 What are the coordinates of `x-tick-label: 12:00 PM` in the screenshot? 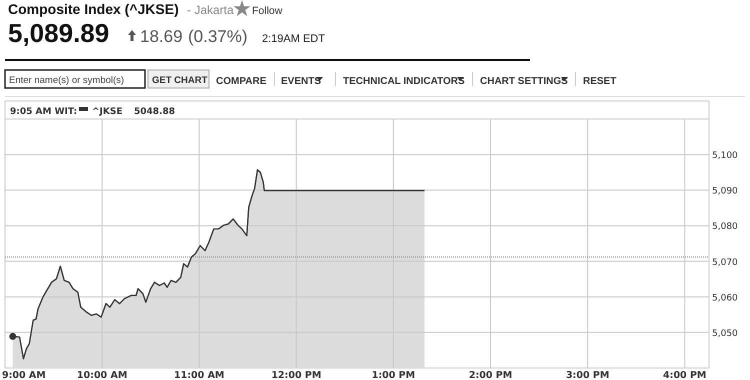 It's located at (296, 375).